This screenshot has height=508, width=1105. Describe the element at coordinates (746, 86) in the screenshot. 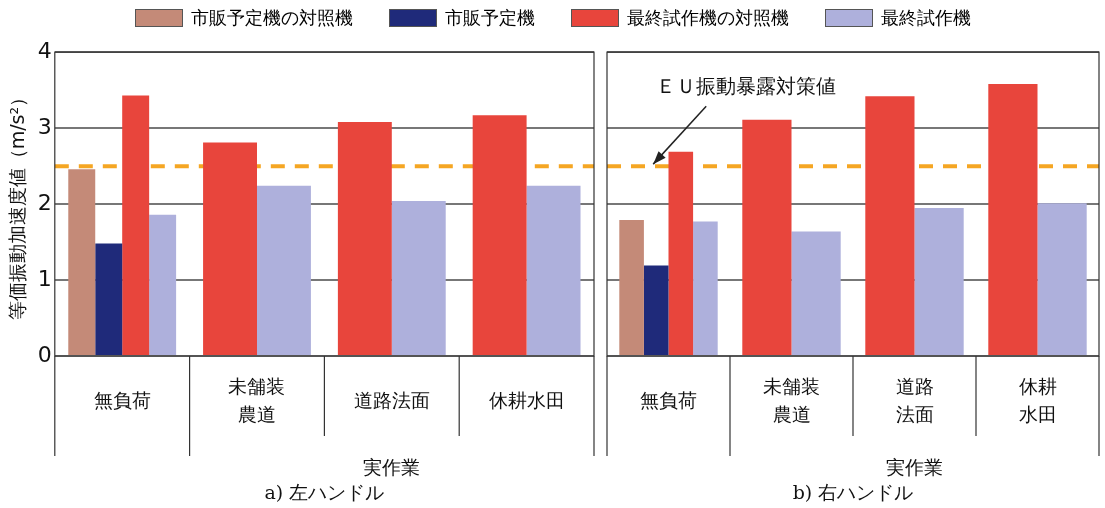

I see `ref-line-label: ＥＵ振動暴露対策値` at that location.